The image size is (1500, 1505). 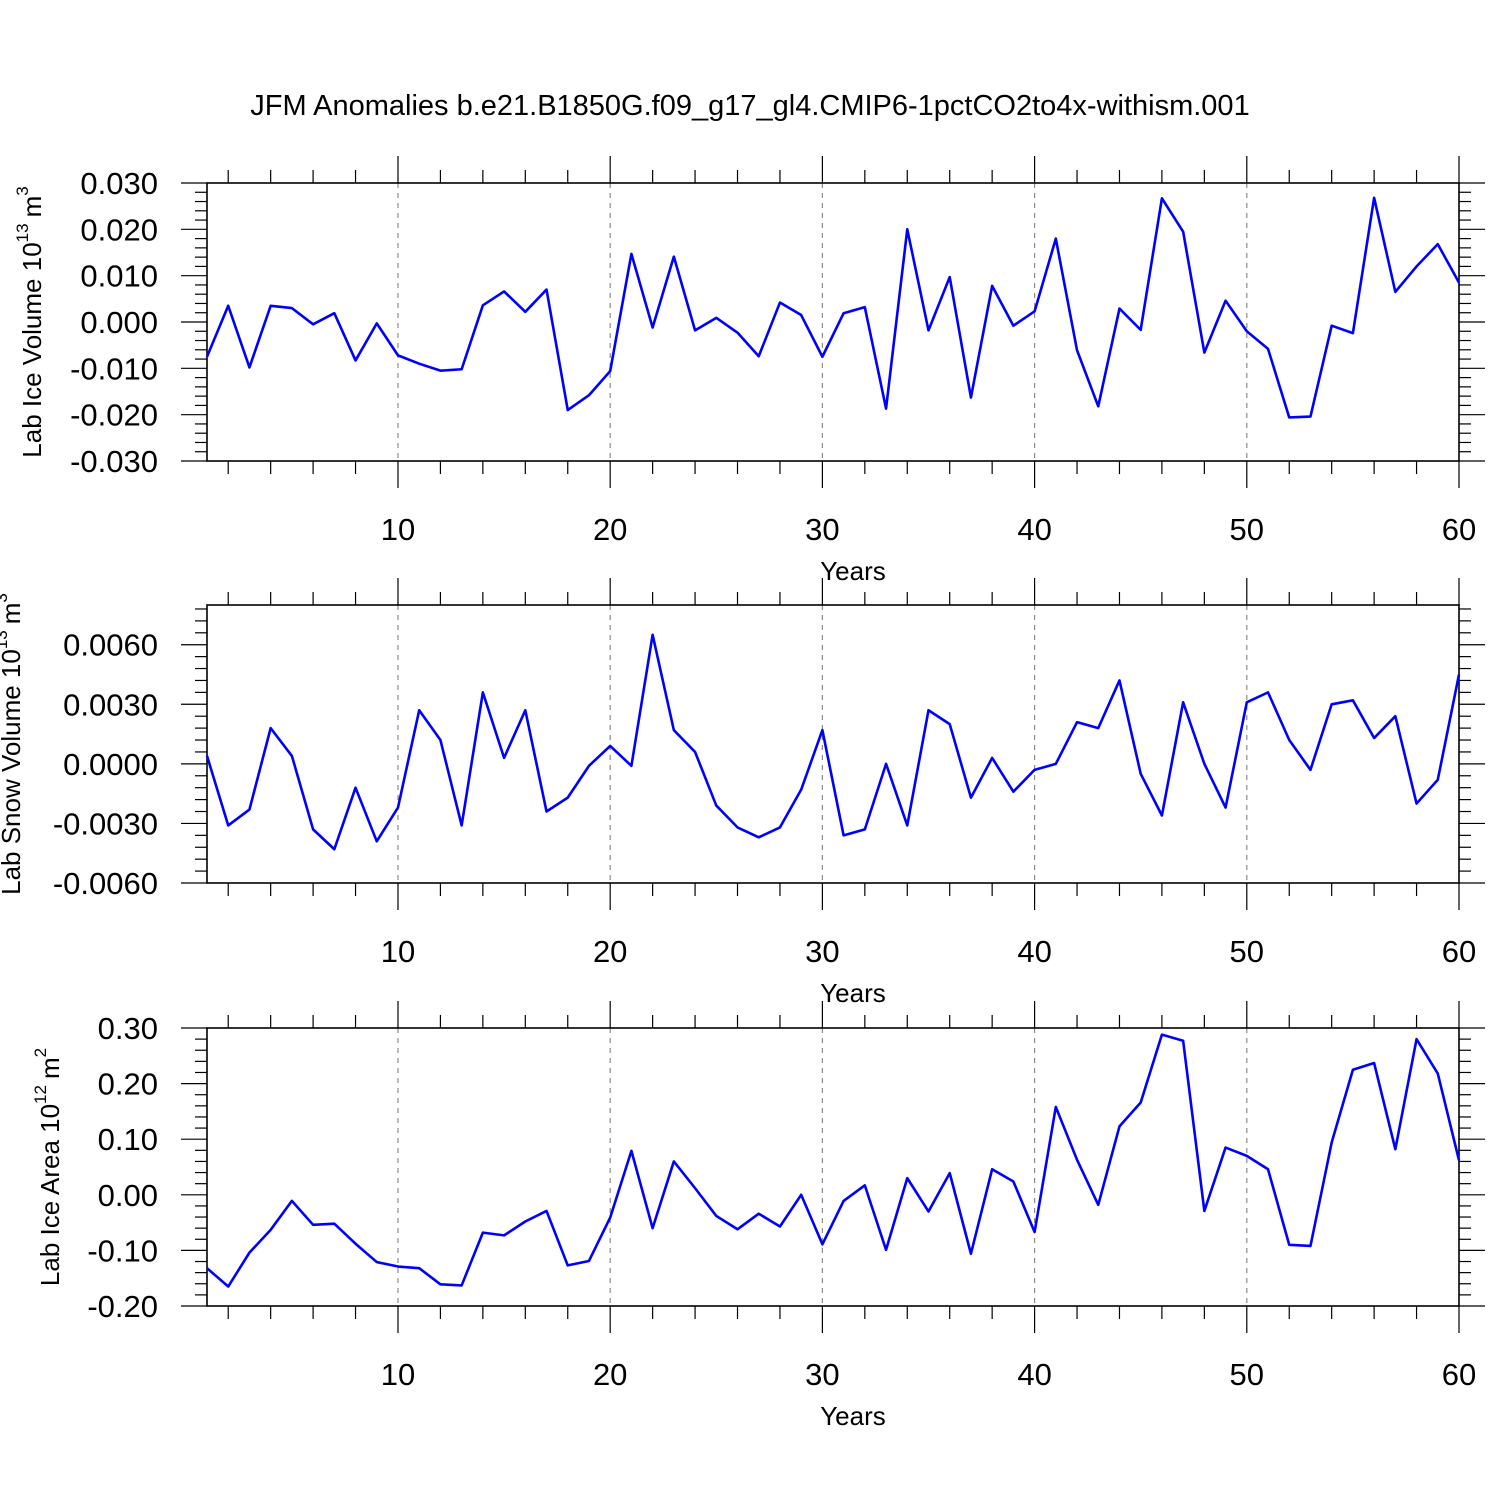 I want to click on y-tick-label: 0.20, so click(x=128, y=1084).